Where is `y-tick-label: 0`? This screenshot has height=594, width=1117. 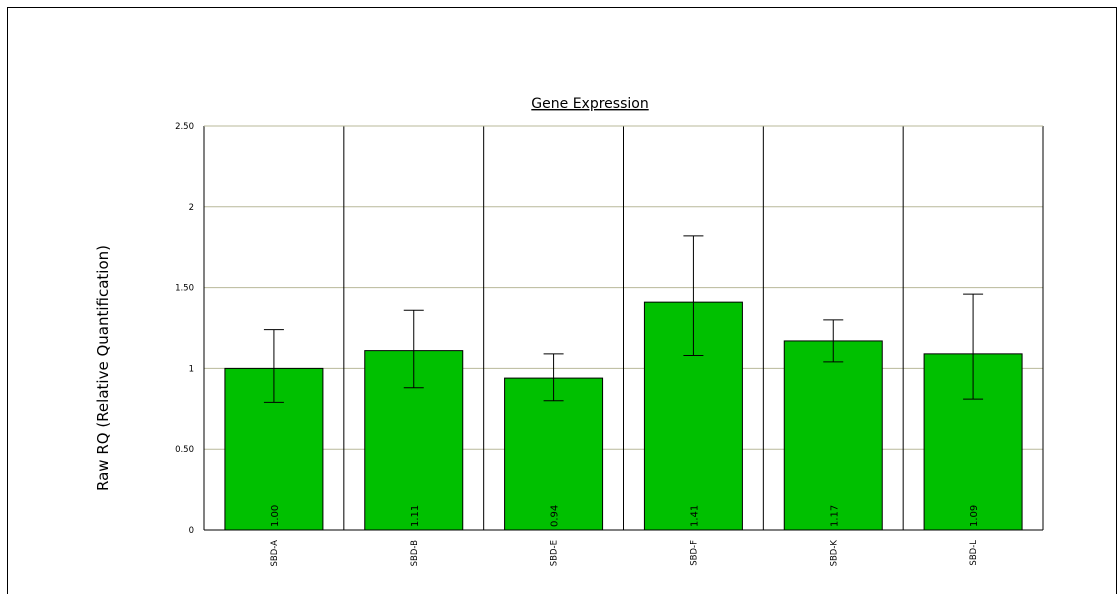 y-tick-label: 0 is located at coordinates (191, 531).